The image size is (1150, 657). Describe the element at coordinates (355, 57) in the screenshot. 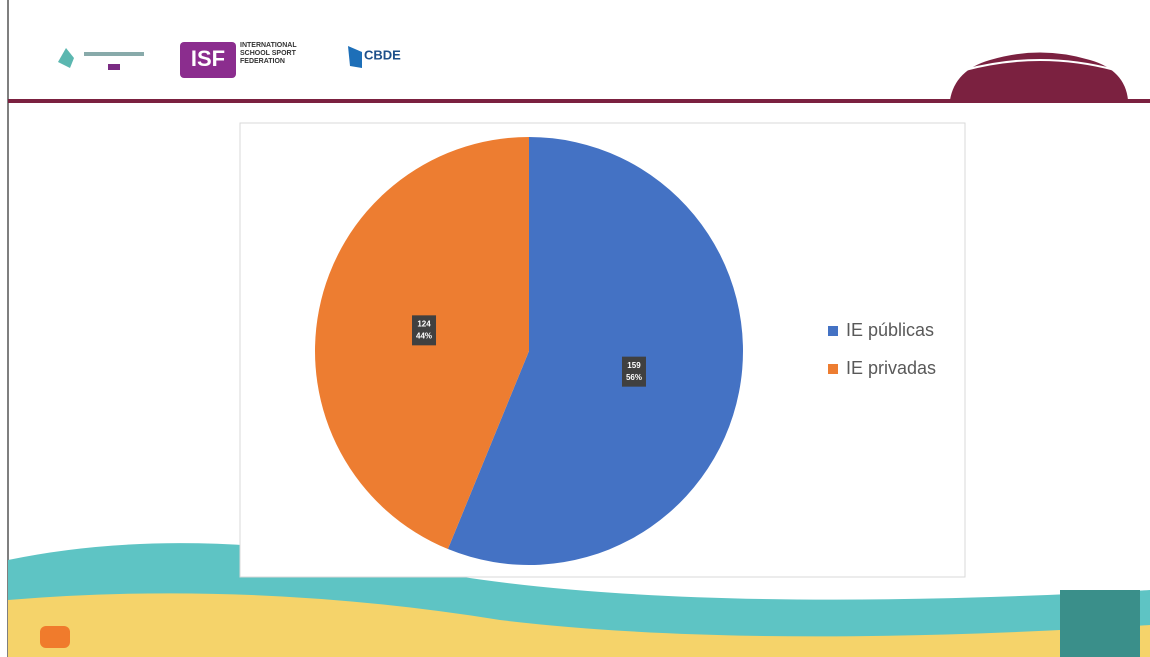

I see `cbde-icon` at that location.